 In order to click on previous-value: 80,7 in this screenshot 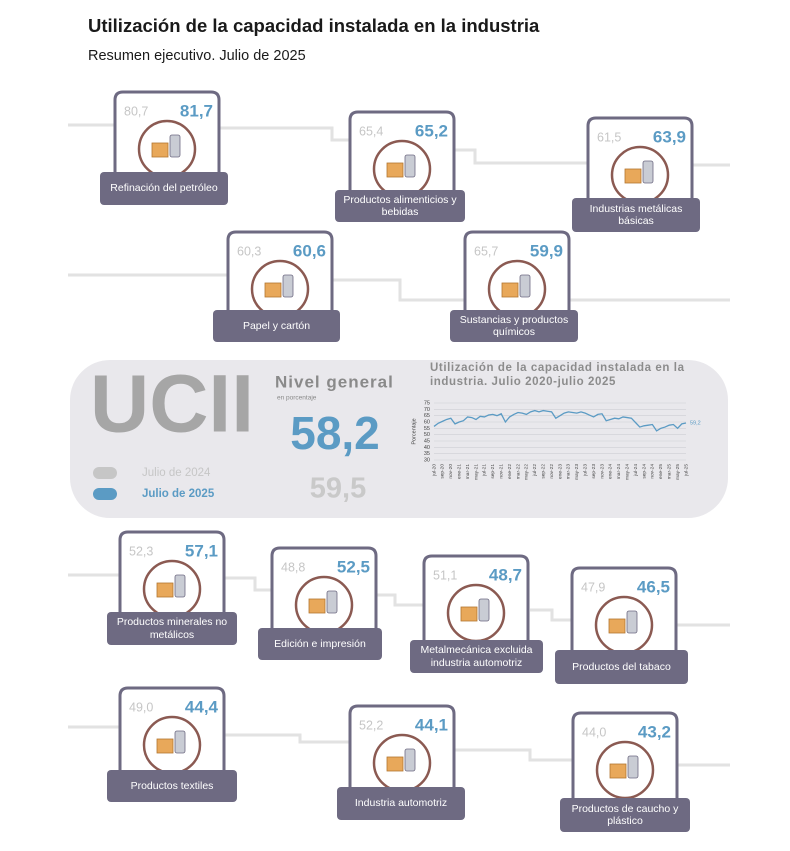, I will do `click(136, 111)`.